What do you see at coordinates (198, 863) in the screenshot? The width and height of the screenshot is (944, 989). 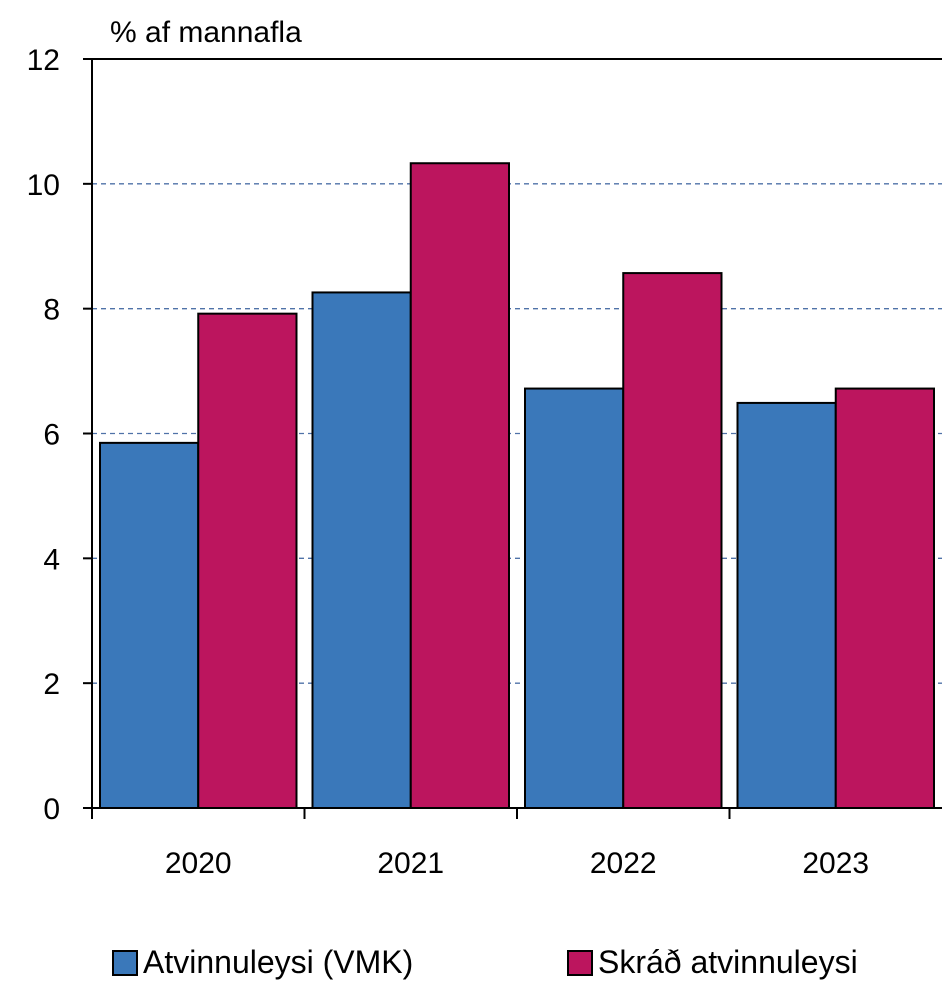 I see `x-tick-label: 2020` at bounding box center [198, 863].